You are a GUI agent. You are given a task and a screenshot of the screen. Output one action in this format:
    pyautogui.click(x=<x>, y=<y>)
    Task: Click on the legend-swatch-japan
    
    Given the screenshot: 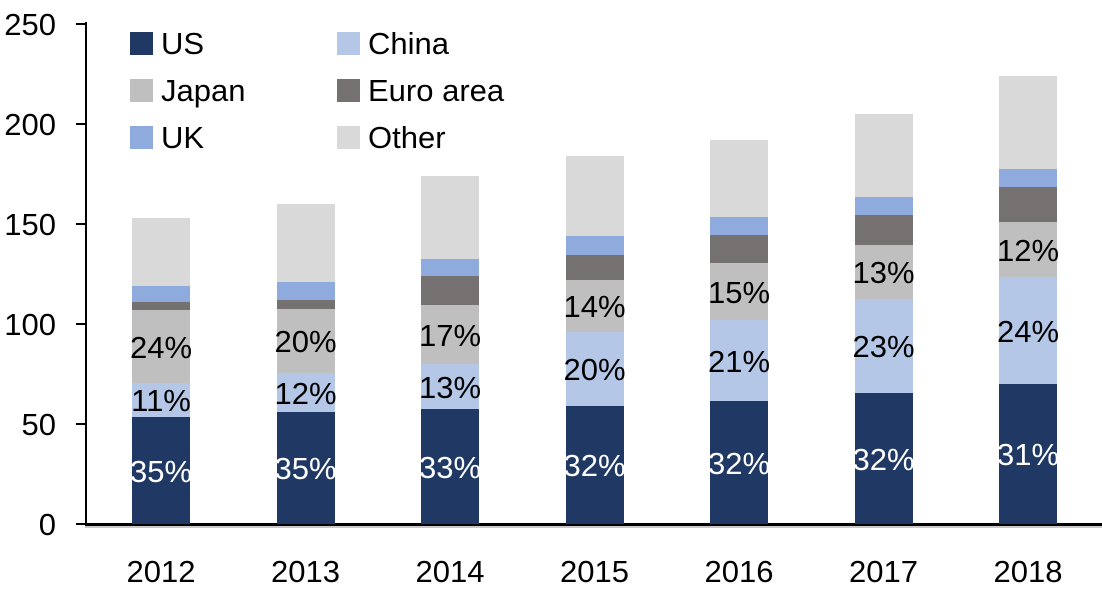 What is the action you would take?
    pyautogui.click(x=141, y=90)
    